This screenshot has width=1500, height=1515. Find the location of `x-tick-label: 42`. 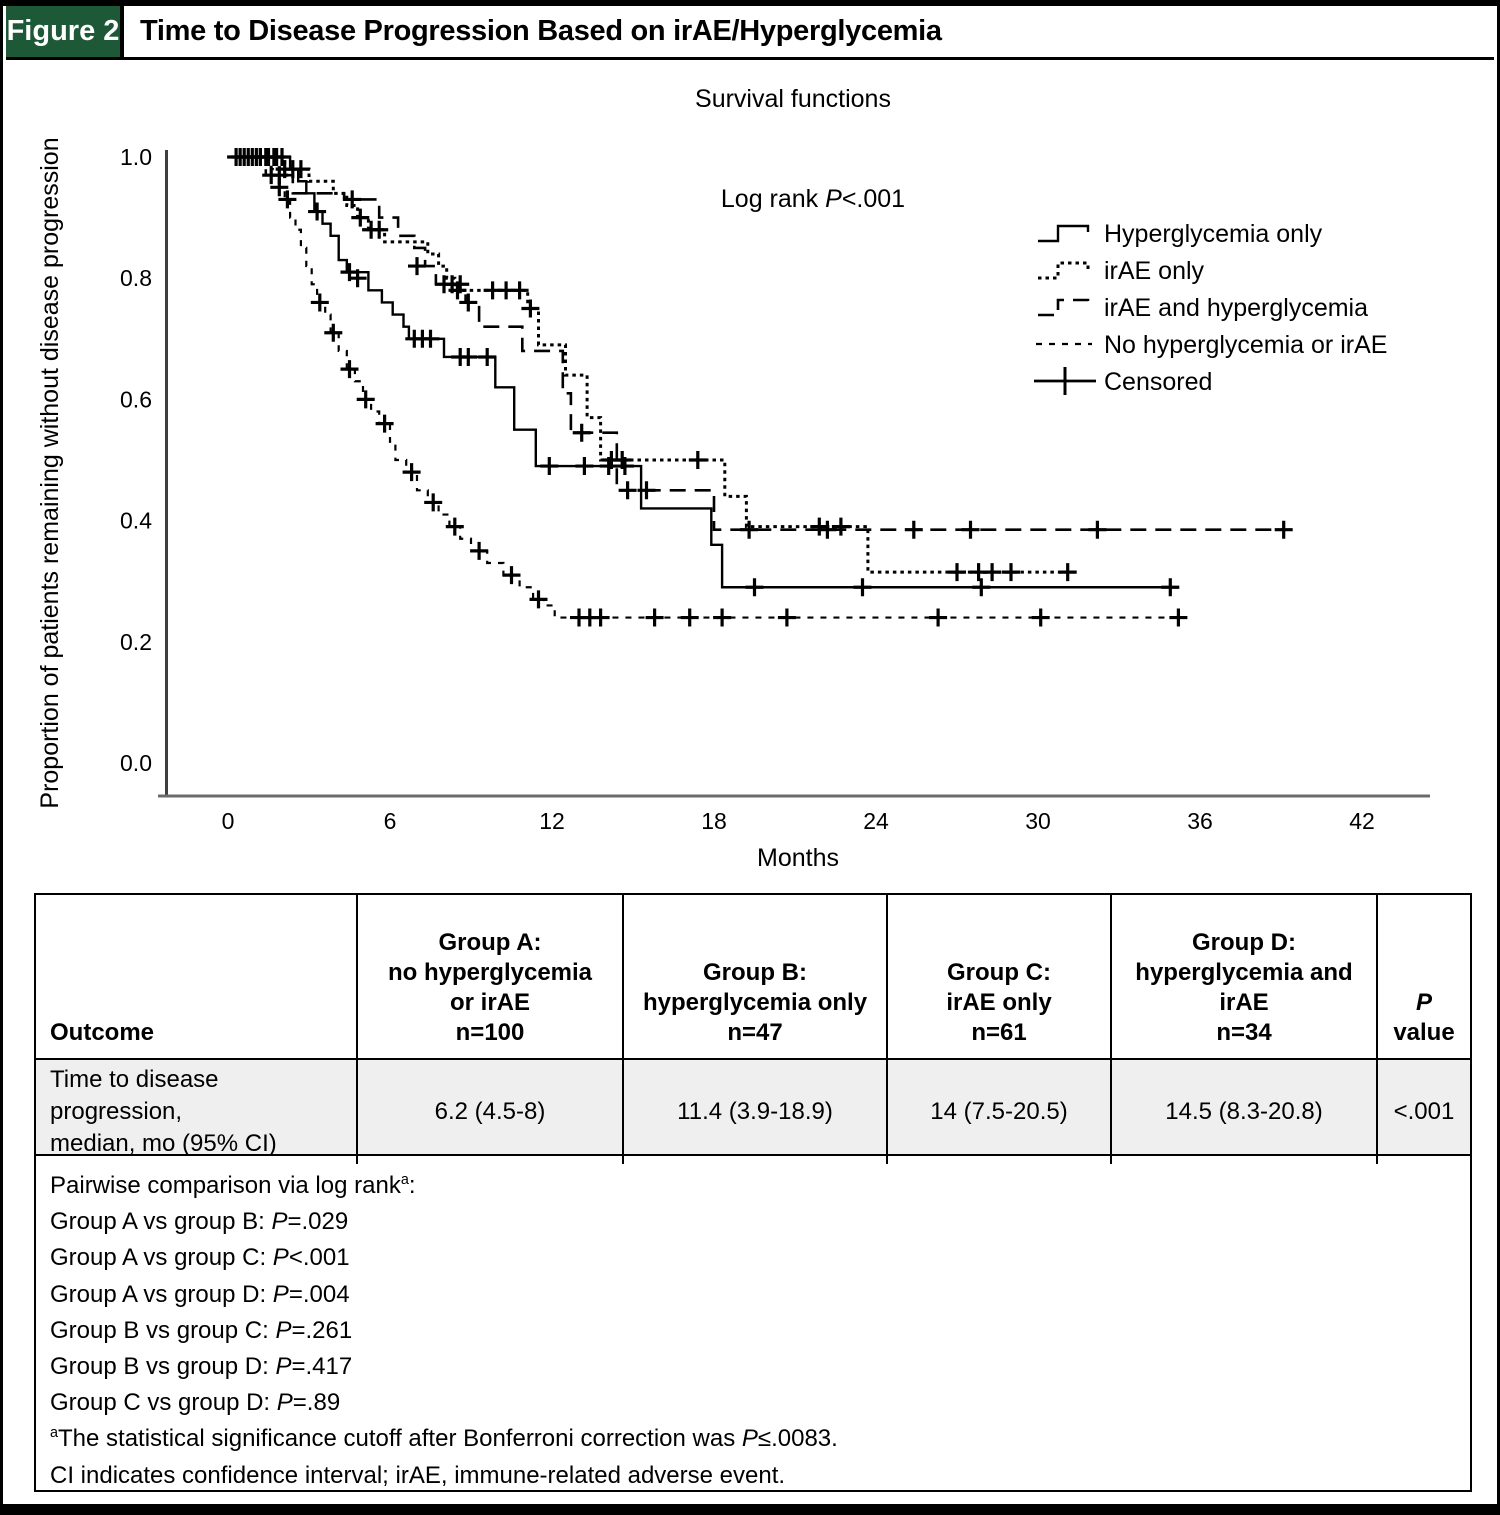

x-tick-label: 42 is located at coordinates (1362, 821).